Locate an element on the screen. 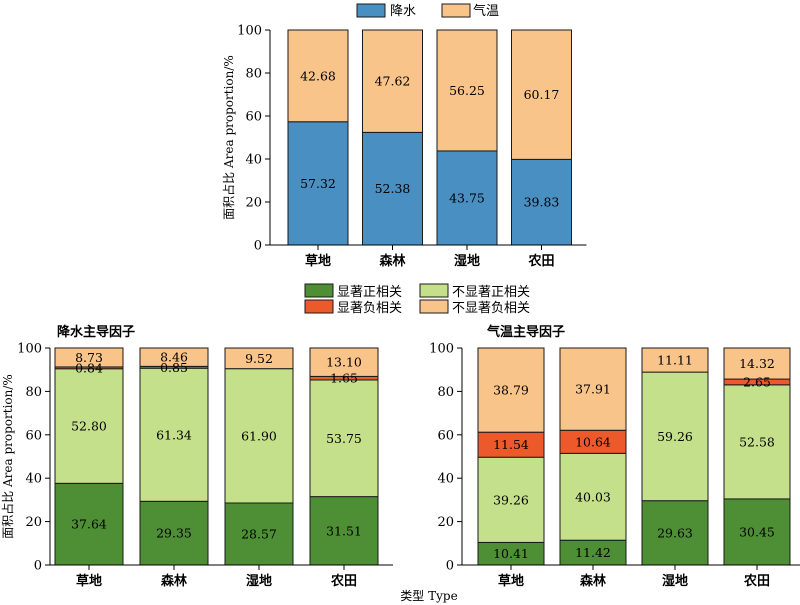  y-tick-label-1-3: 60 is located at coordinates (33, 435).